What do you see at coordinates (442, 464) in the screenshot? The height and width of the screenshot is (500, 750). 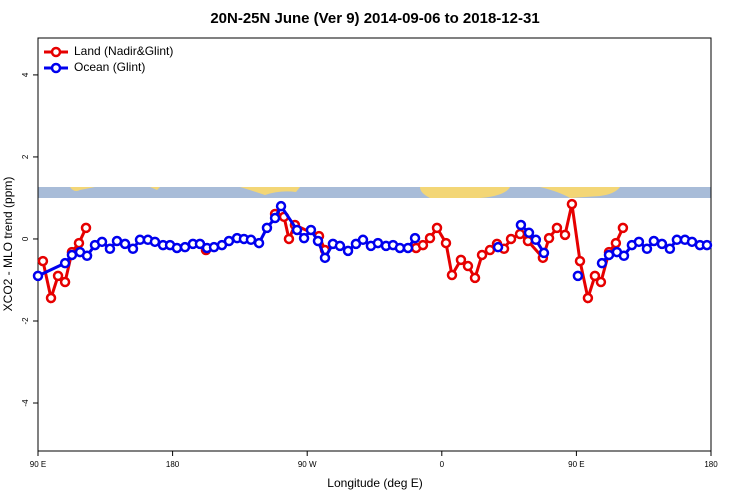 I see `x-tick-label: 0` at bounding box center [442, 464].